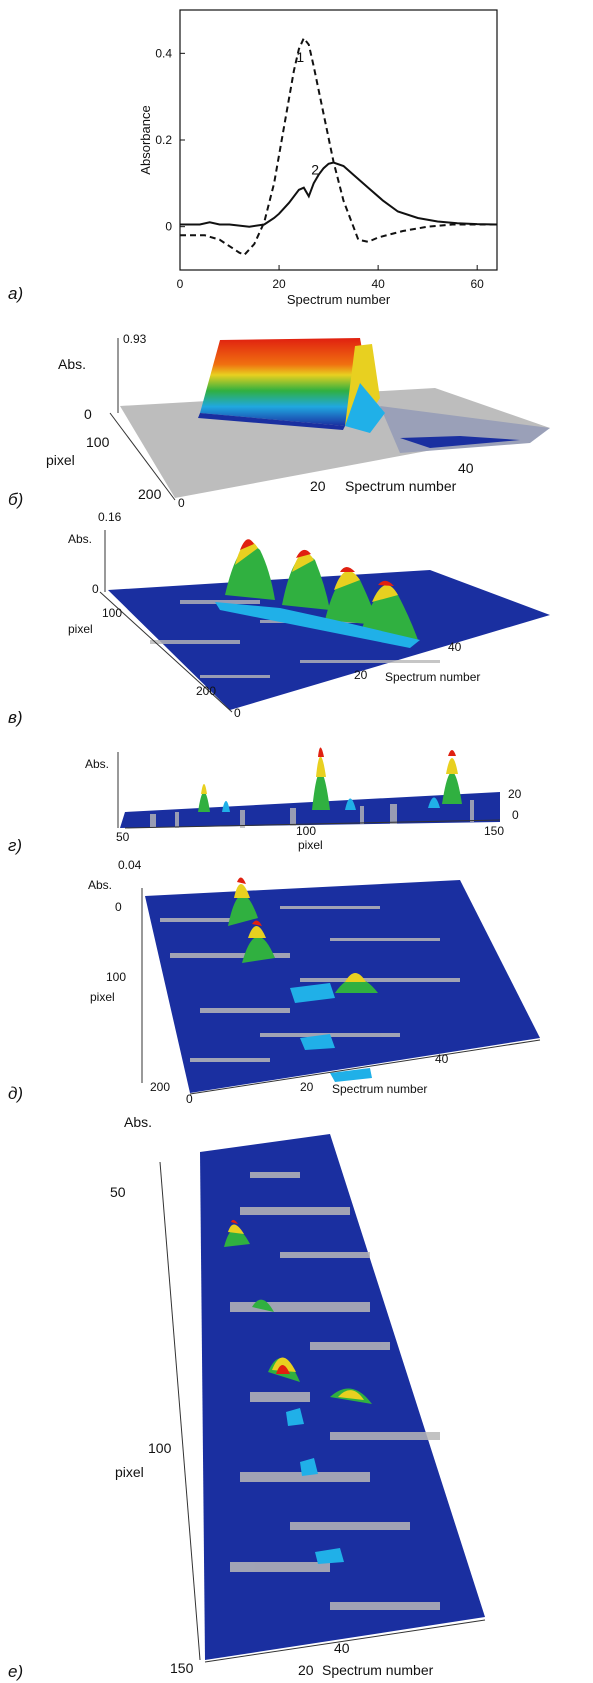 Image resolution: width=593 pixels, height=1683 pixels. Describe the element at coordinates (15, 845) in the screenshot. I see `panel-letter-d: г)` at that location.